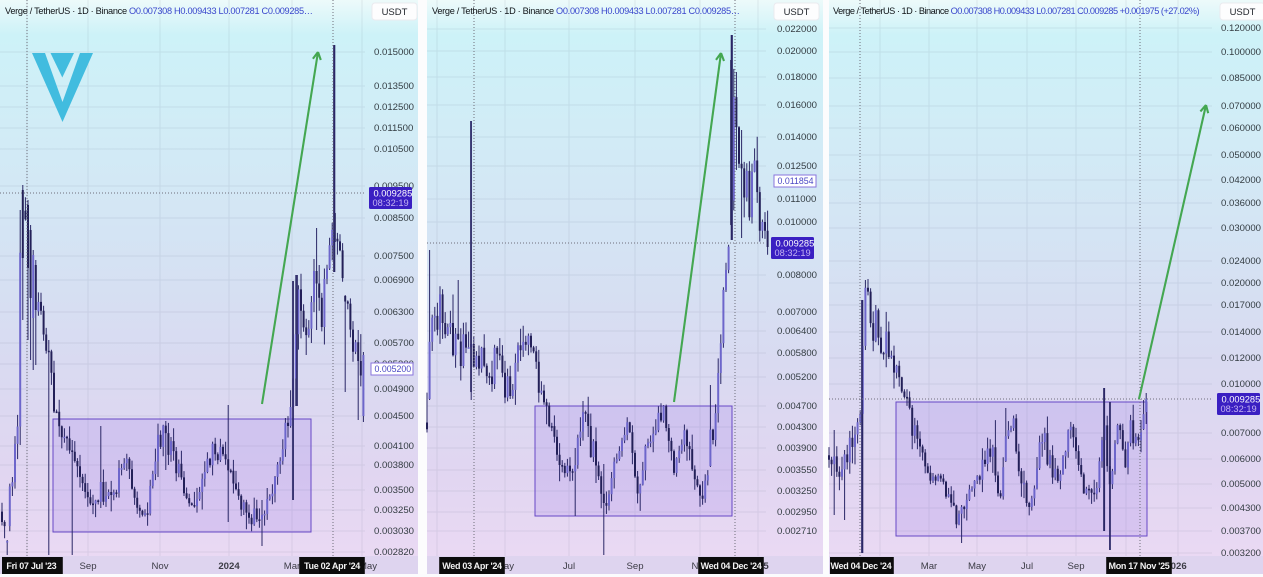 This screenshot has height=577, width=1263. Describe the element at coordinates (1241, 305) in the screenshot. I see `svg-text: 0.017000` at that location.